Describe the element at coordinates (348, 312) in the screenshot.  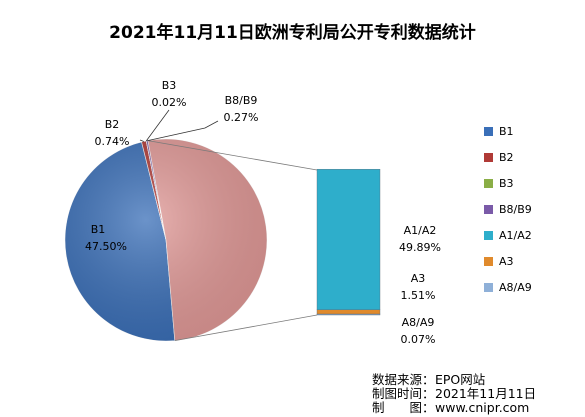
I see `bar-segment-a3` at that location.